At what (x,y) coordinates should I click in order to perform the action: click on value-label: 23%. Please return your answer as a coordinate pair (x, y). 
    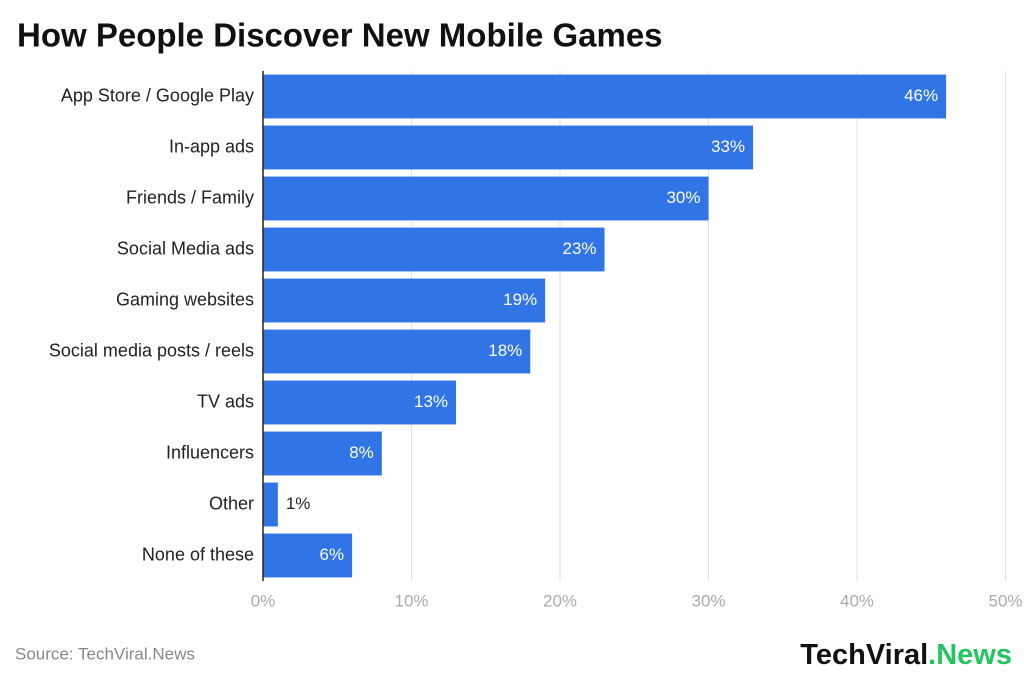
    Looking at the image, I should click on (580, 248).